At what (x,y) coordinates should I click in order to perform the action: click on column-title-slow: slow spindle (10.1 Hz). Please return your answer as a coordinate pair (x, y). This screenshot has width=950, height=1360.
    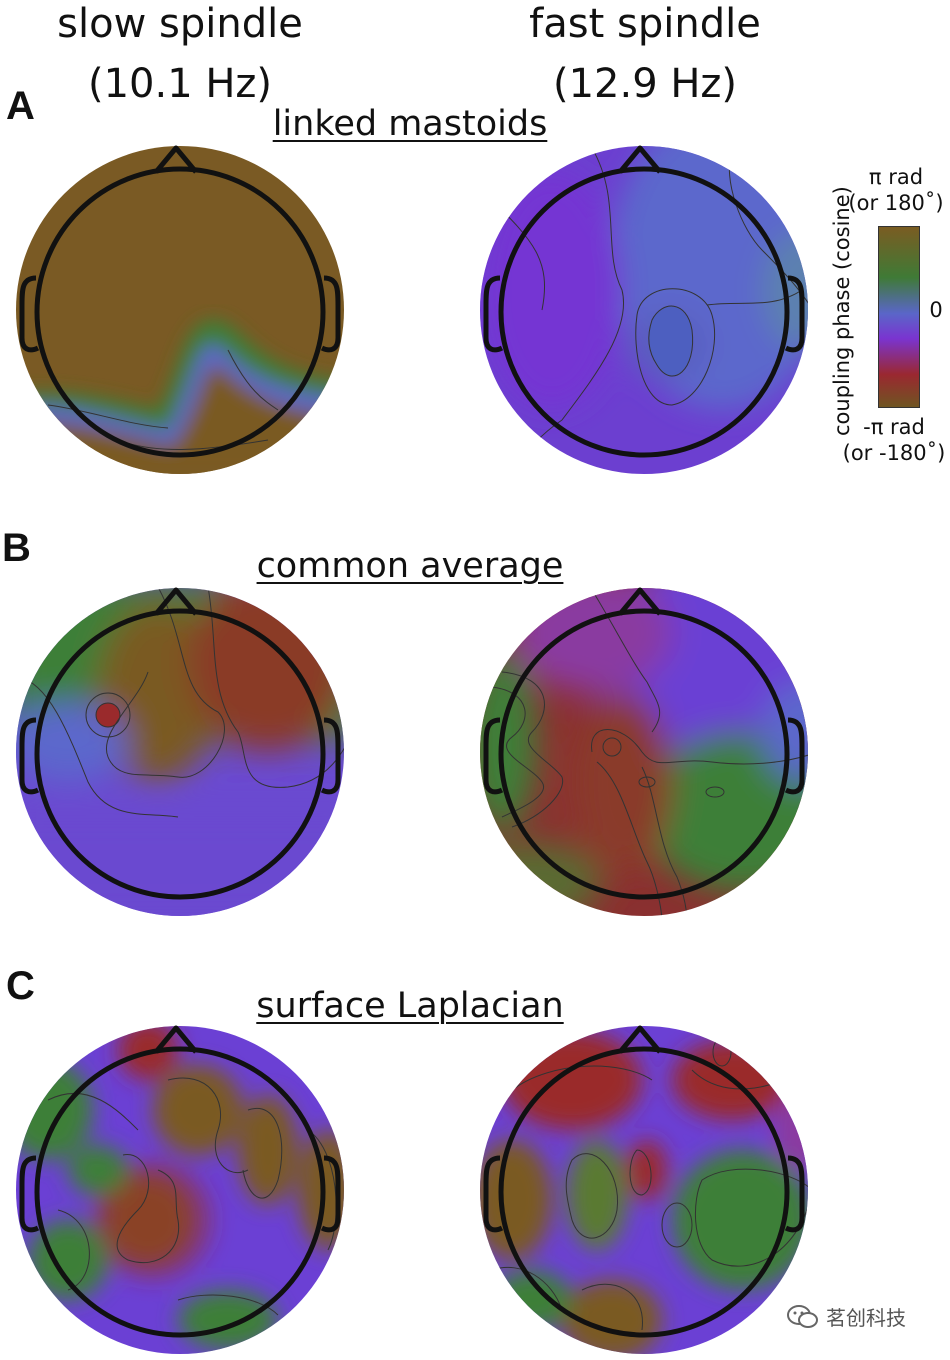
    Looking at the image, I should click on (180, 57).